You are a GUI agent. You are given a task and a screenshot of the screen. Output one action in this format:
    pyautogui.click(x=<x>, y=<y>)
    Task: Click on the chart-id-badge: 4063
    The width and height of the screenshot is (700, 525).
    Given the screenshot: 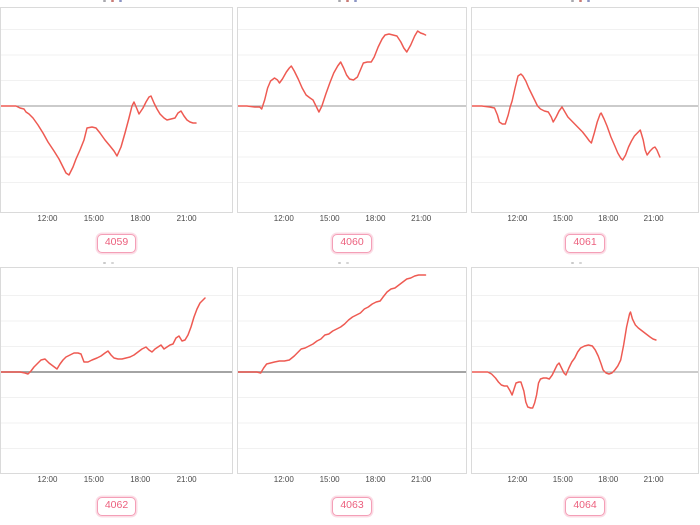 What is the action you would take?
    pyautogui.click(x=352, y=506)
    